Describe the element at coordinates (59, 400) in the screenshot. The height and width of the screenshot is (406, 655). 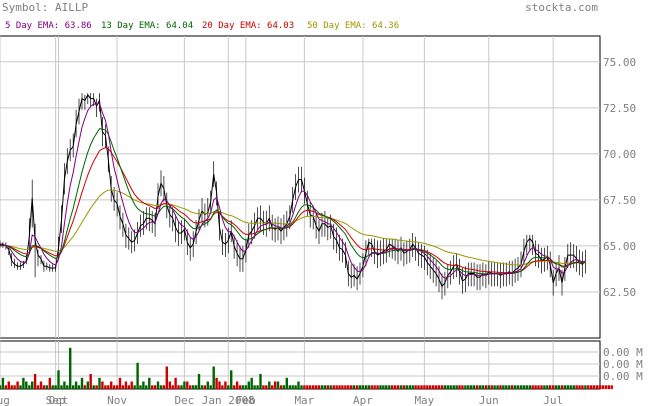
I see `x-tick-label: Oct` at that location.